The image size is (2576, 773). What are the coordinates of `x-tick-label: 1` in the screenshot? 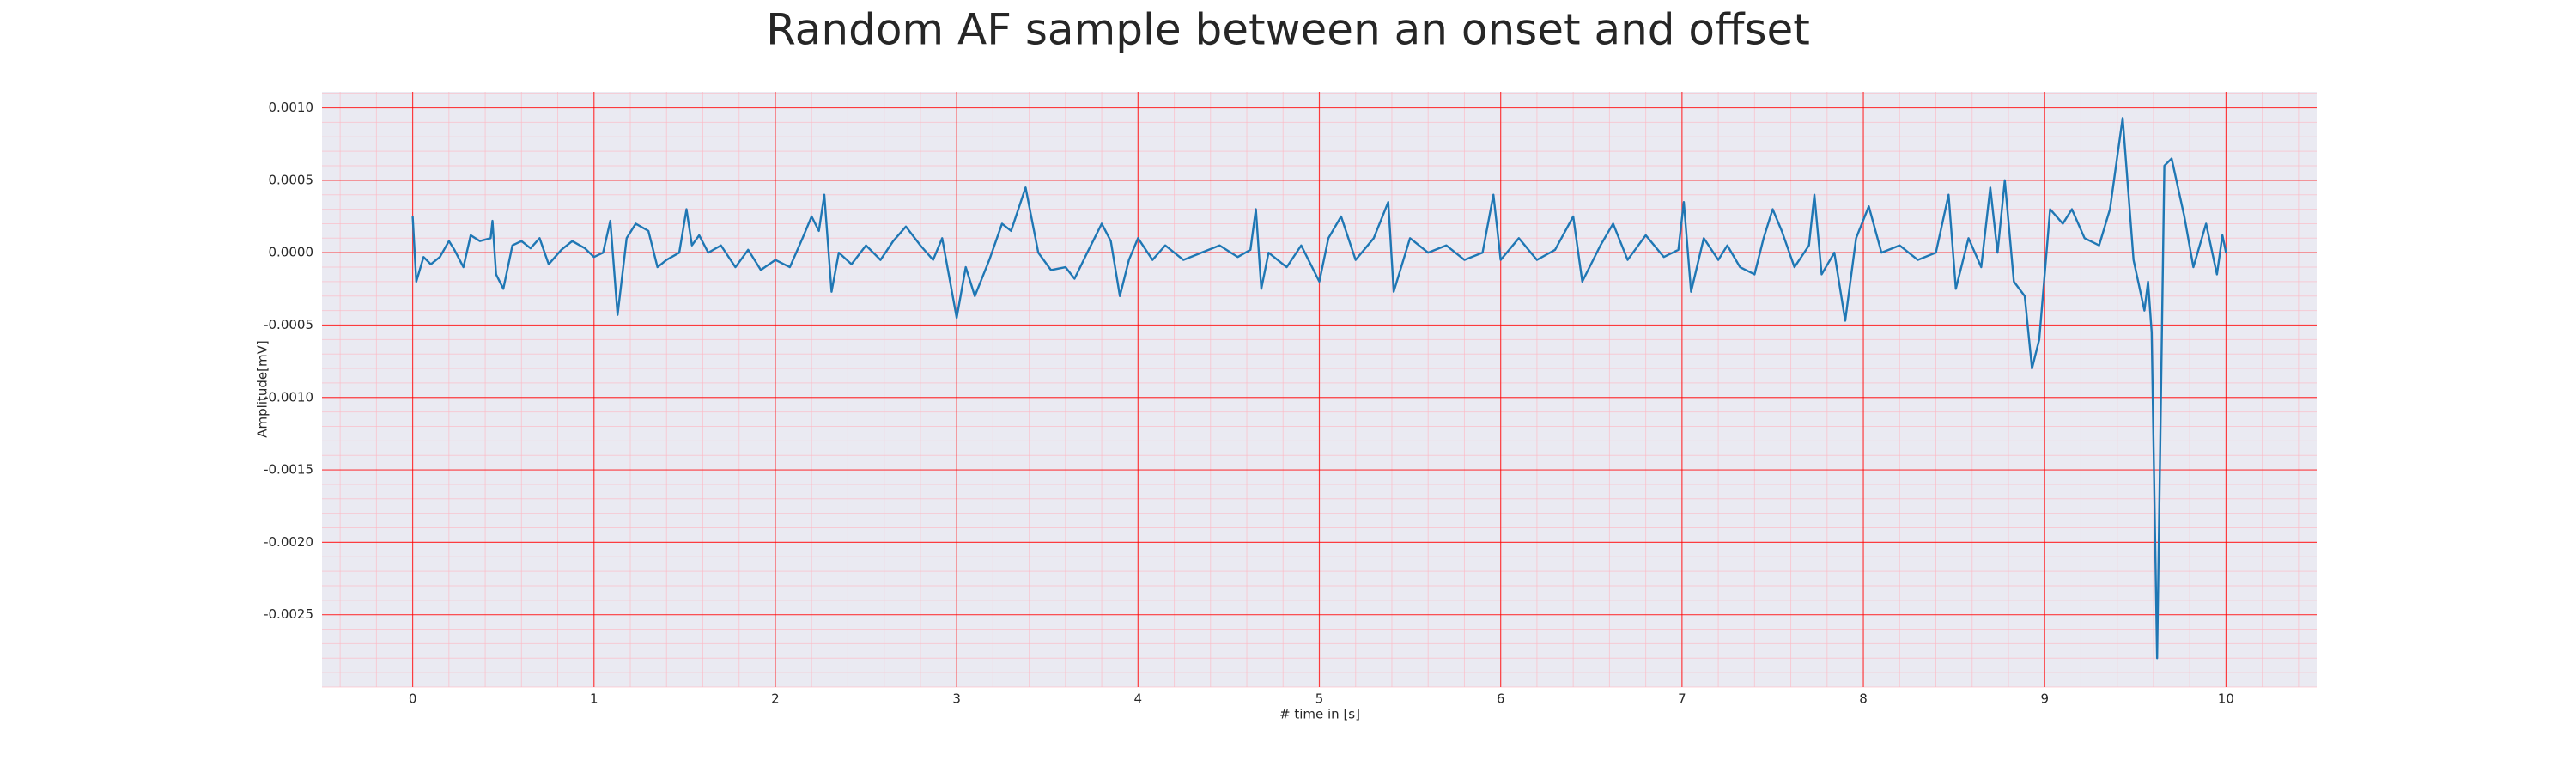 It's located at (594, 699).